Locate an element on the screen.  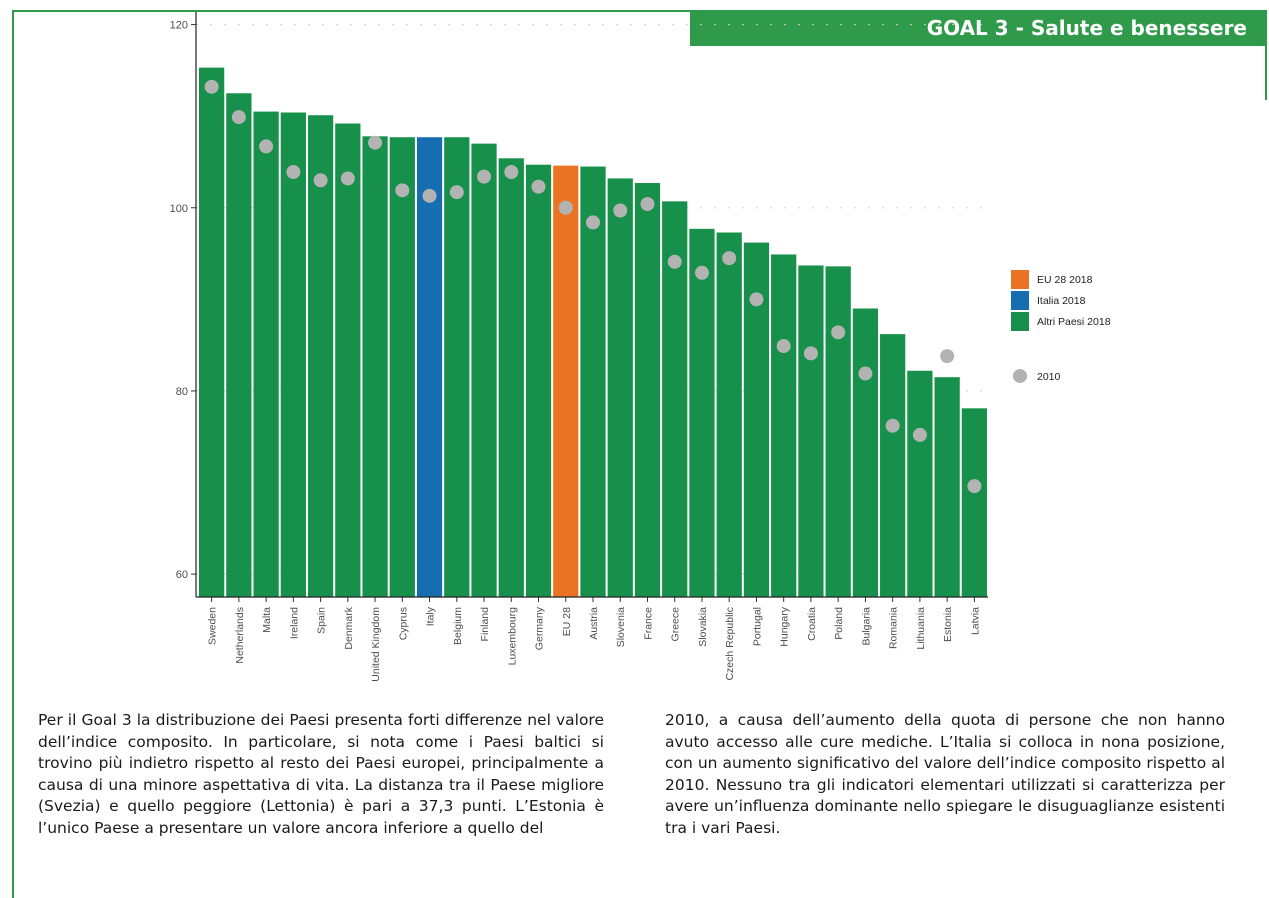
dot-2010-luxembourg is located at coordinates (511, 172).